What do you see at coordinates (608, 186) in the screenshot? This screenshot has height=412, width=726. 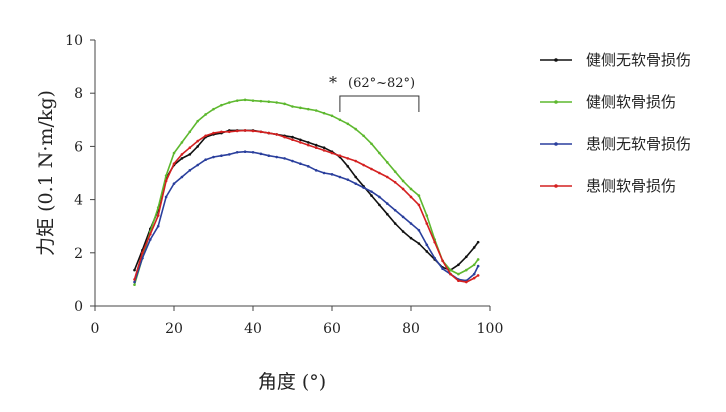 I see `legend-item: 患侧软骨损伤` at bounding box center [608, 186].